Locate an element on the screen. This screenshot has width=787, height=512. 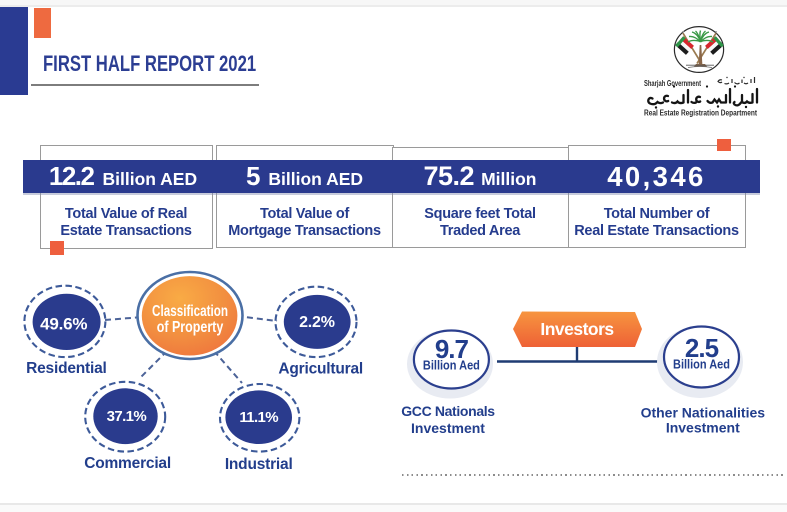
svg-text: Classification is located at coordinates (190, 311).